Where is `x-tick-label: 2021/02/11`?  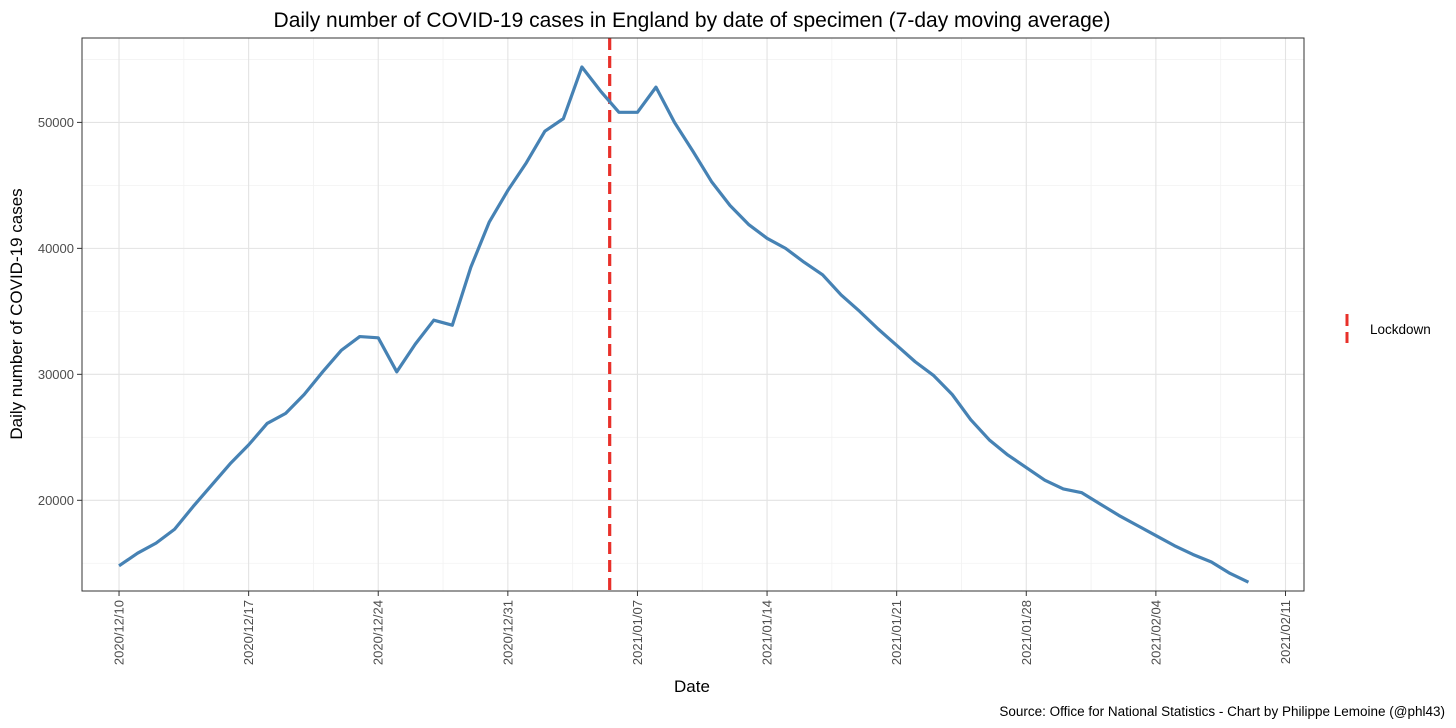
x-tick-label: 2021/02/11 is located at coordinates (1285, 632).